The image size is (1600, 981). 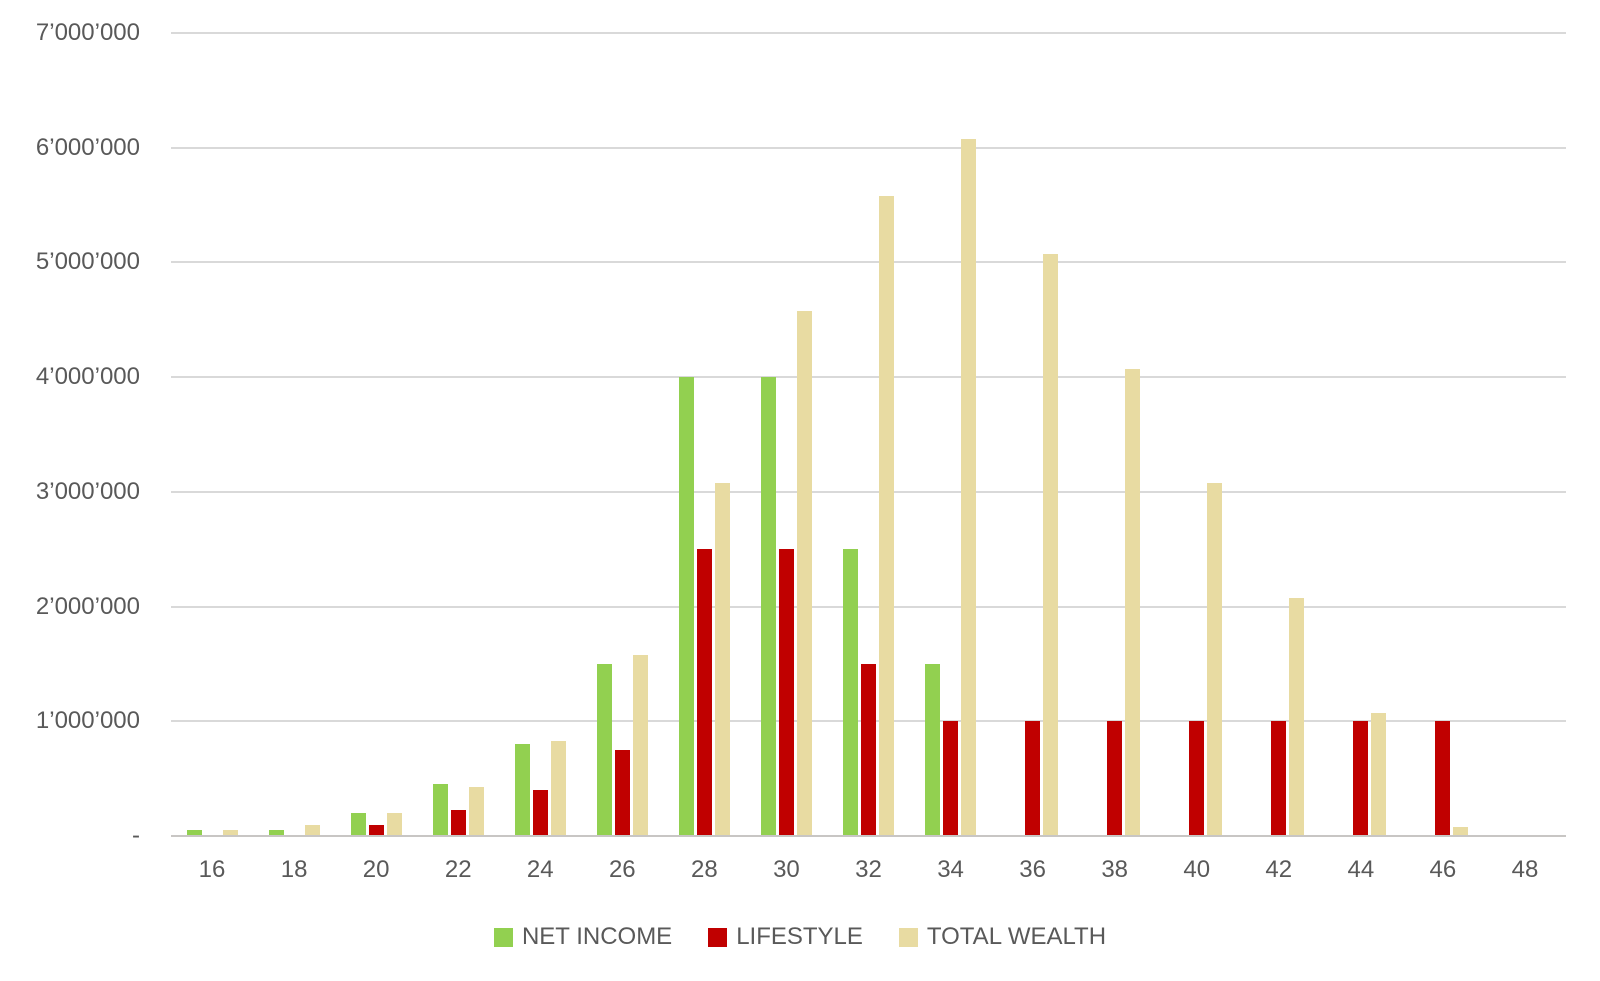 I want to click on y-axis-tick-label-2000000: 2’000’000, so click(x=87, y=606).